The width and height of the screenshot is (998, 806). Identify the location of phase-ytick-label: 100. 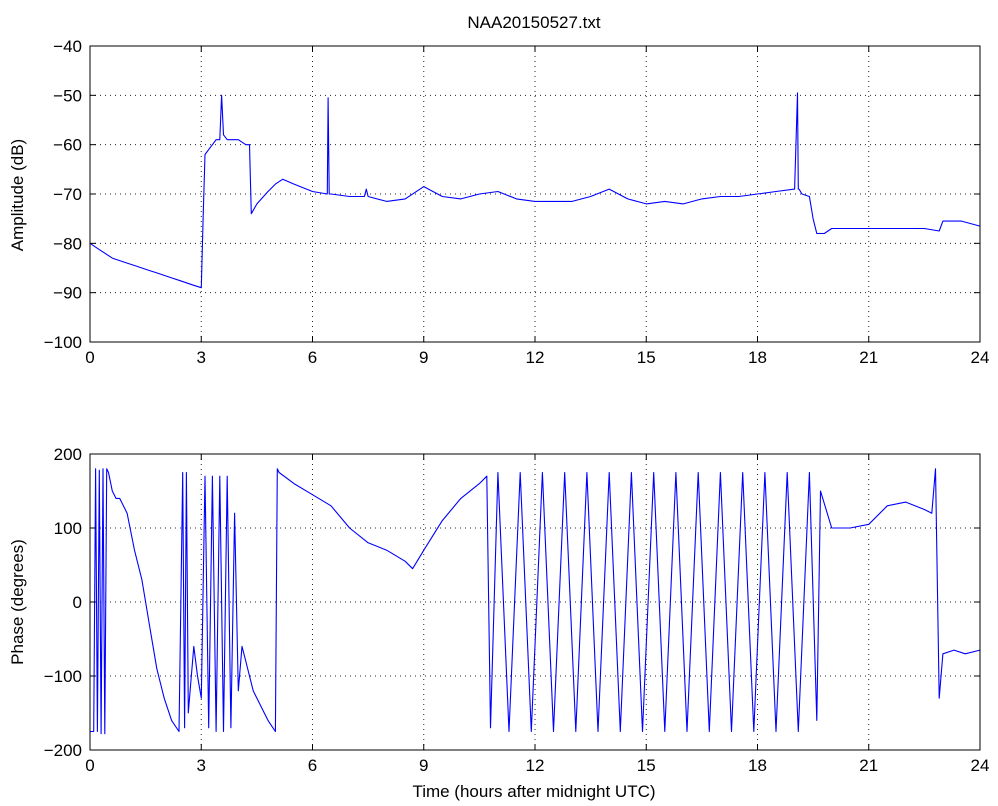
(68, 528).